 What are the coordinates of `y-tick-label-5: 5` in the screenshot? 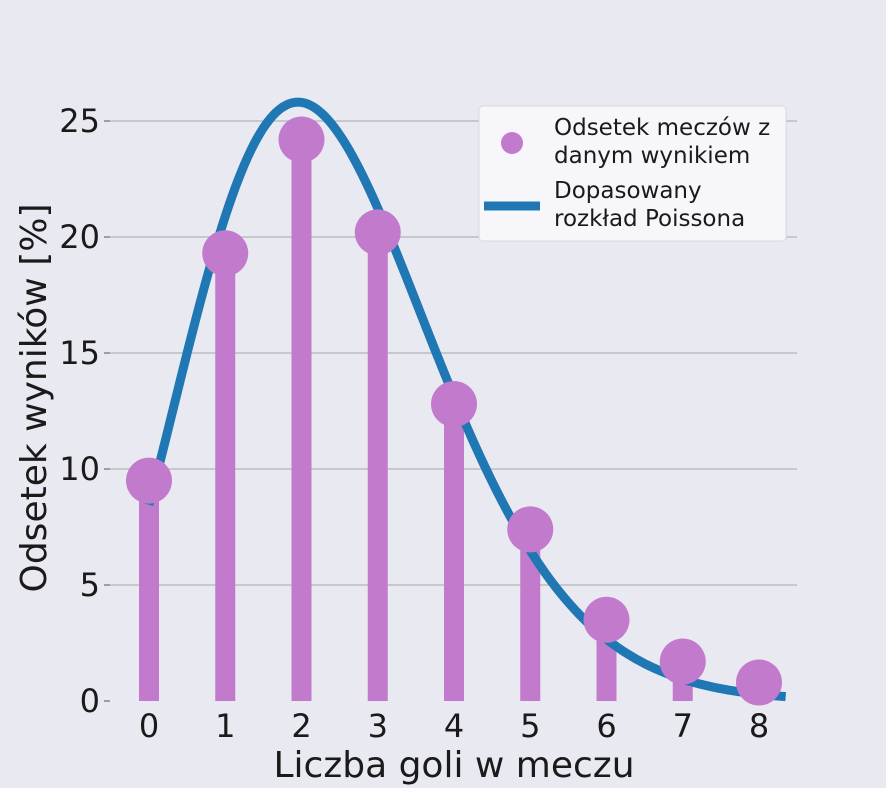 It's located at (90, 585).